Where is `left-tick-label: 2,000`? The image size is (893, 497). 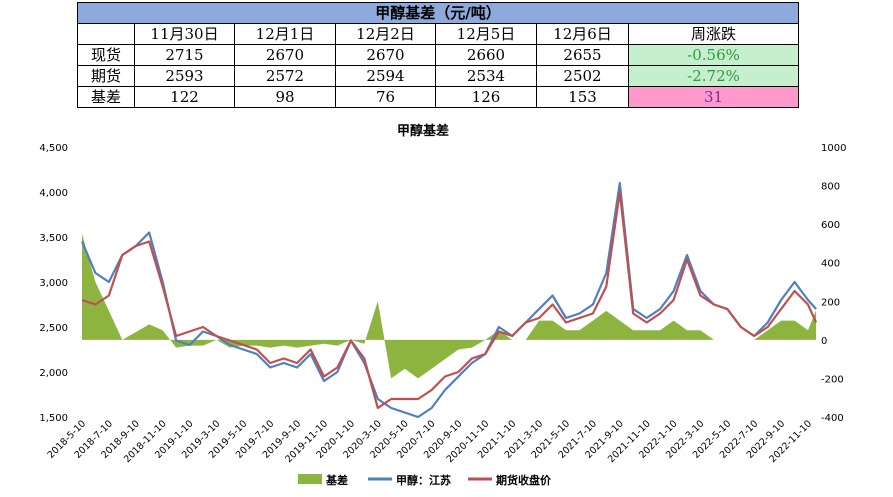 left-tick-label: 2,000 is located at coordinates (53, 373).